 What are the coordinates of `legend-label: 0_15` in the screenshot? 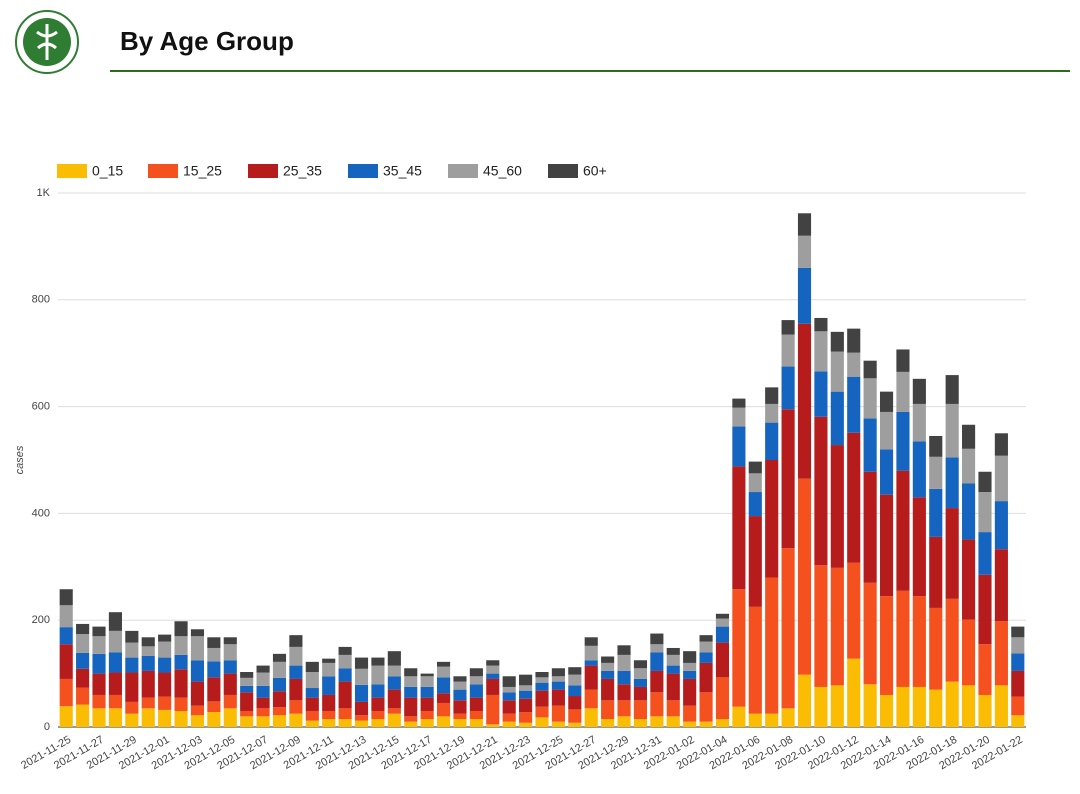 It's located at (107, 171).